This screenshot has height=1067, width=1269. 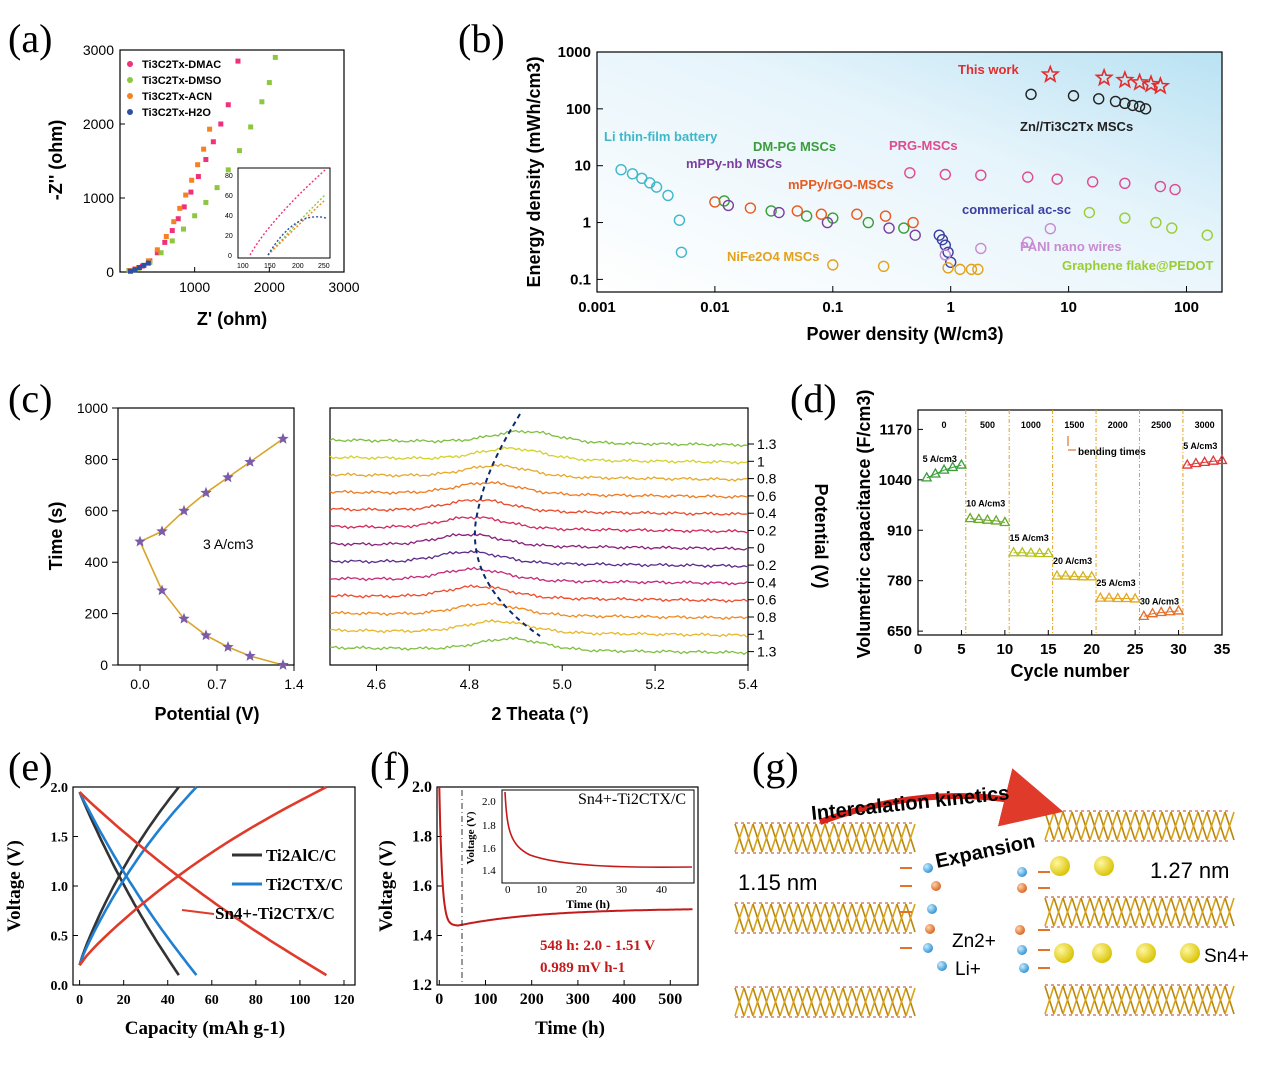 I want to click on label-spacing-after: 1.27 nm, so click(x=1190, y=870).